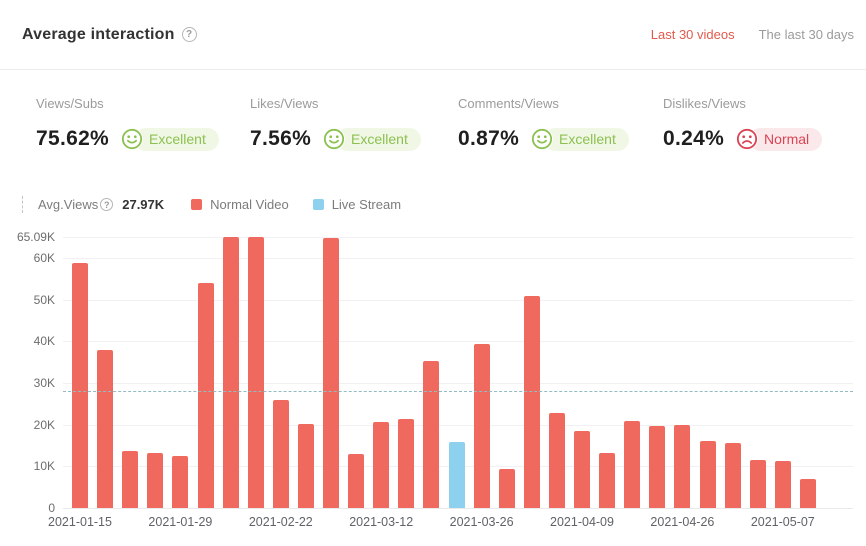 This screenshot has height=546, width=866. Describe the element at coordinates (197, 204) in the screenshot. I see `normal-video-swatch` at that location.